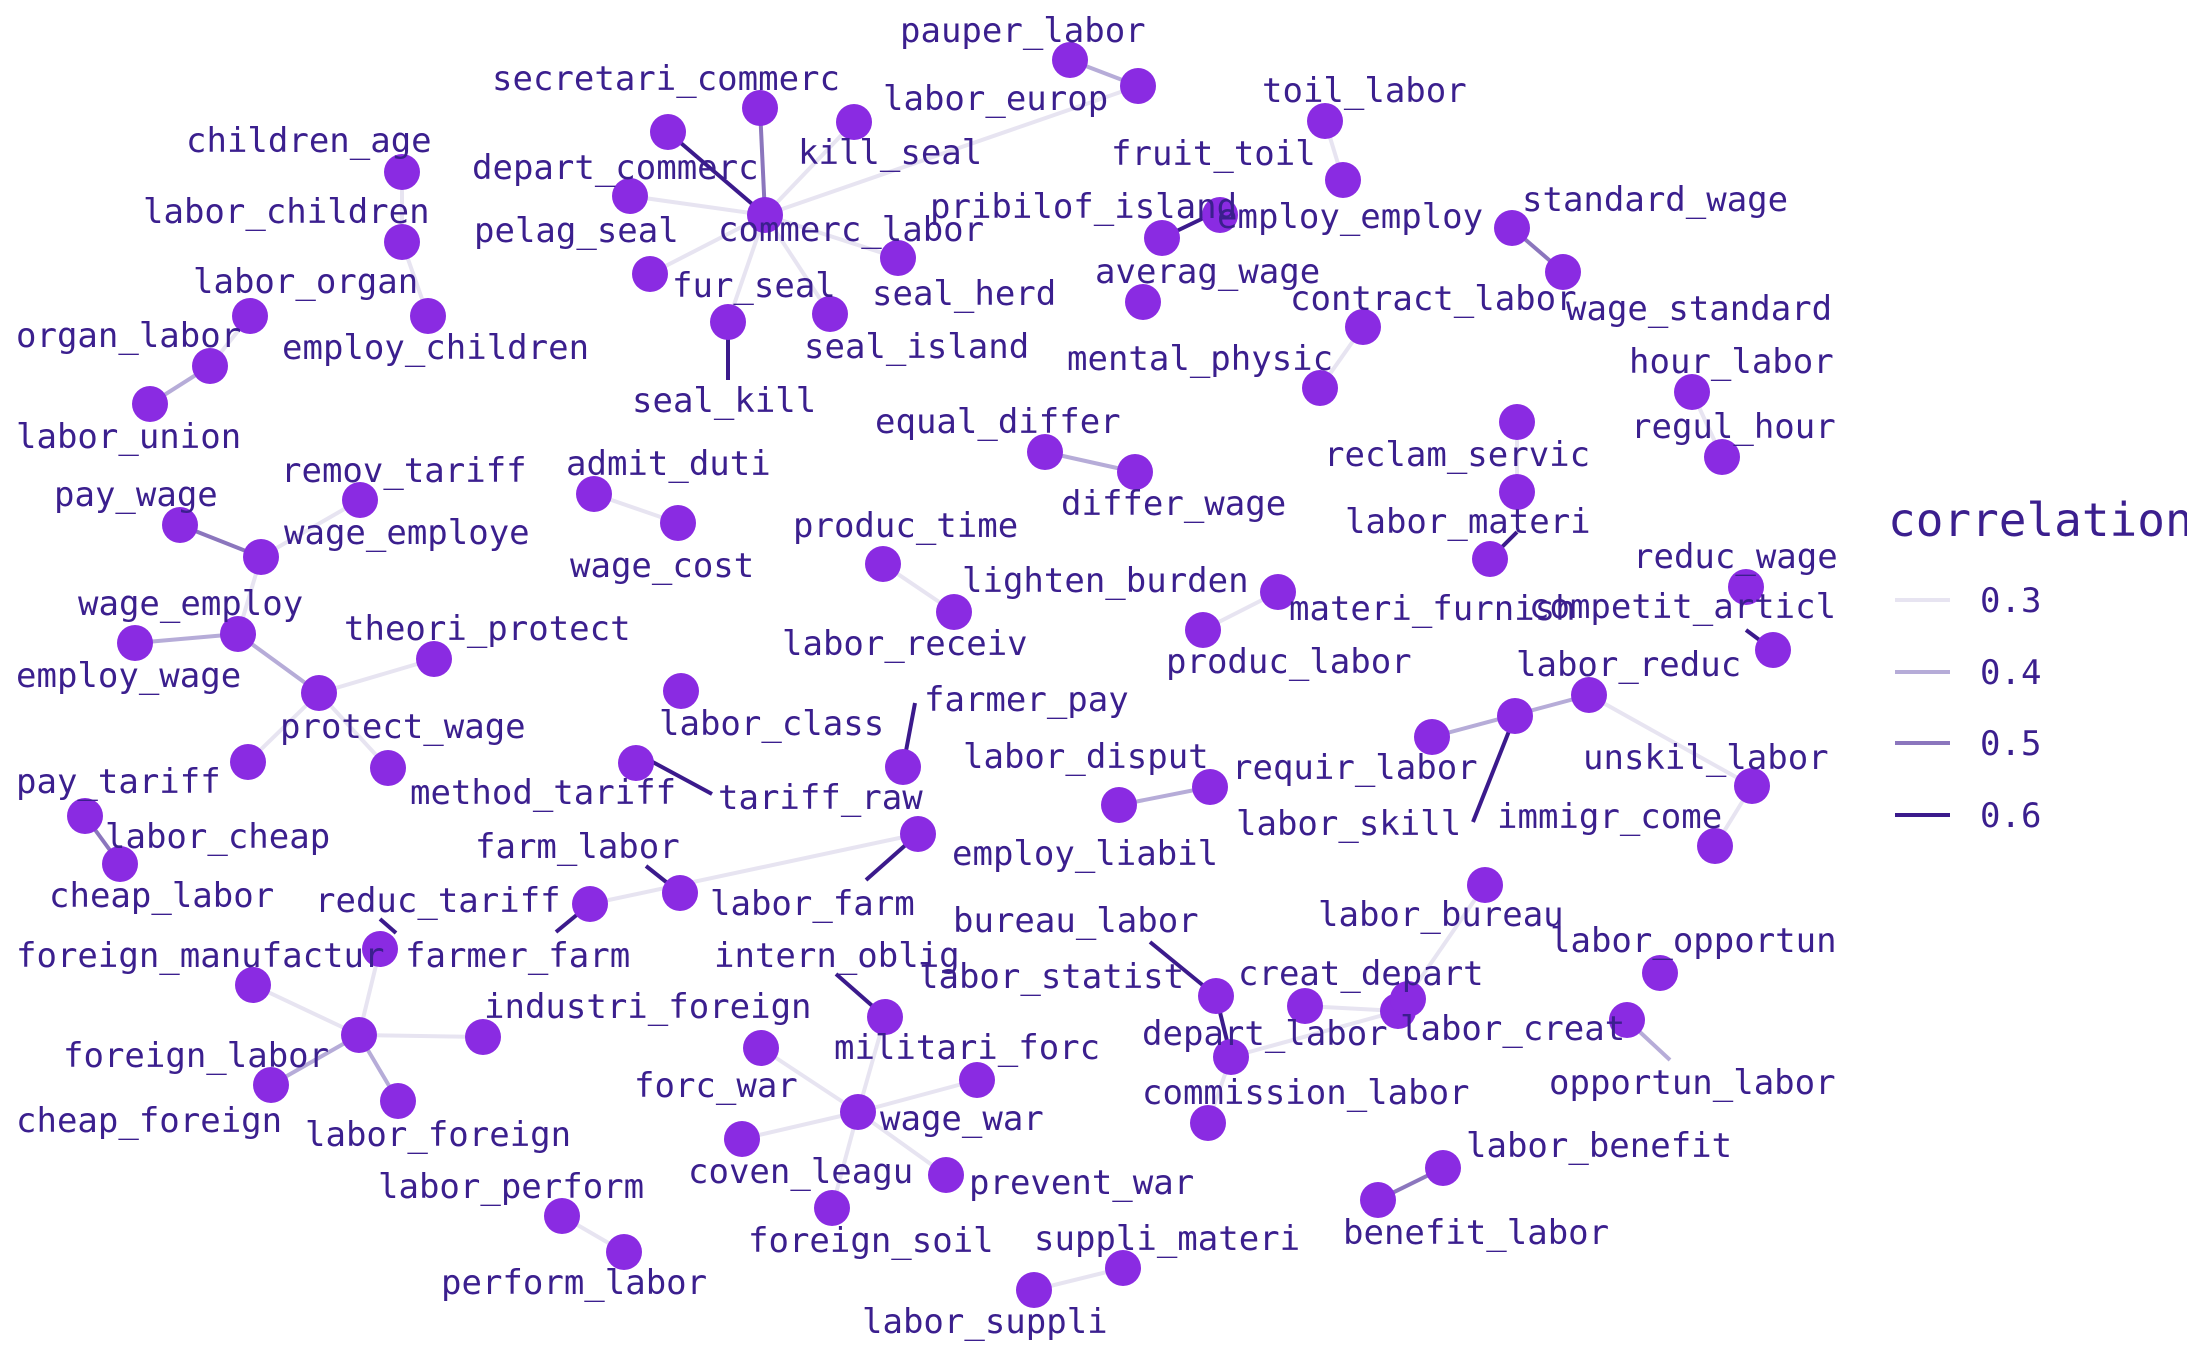 The width and height of the screenshot is (2187, 1351). Describe the element at coordinates (771, 724) in the screenshot. I see `node-label-labor_class: labor_class` at that location.